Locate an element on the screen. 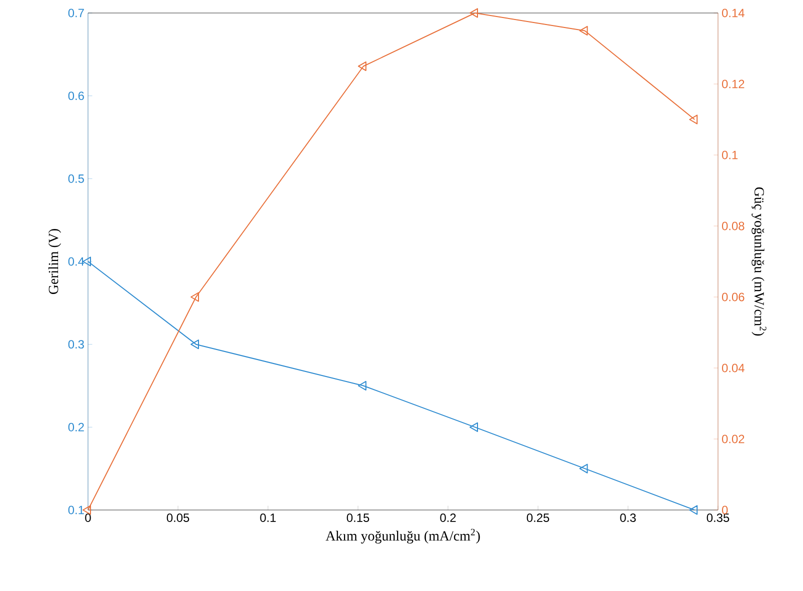 The width and height of the screenshot is (803, 591). y-axis-title: Gerilim (V) is located at coordinates (55, 261).